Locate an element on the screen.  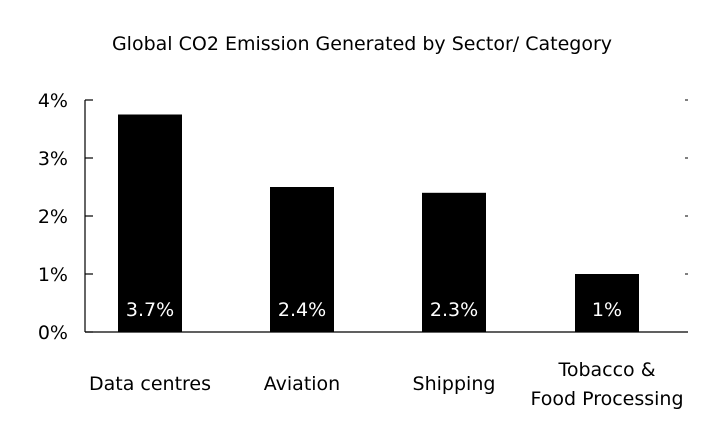
x-category-label: Data centres is located at coordinates (150, 384).